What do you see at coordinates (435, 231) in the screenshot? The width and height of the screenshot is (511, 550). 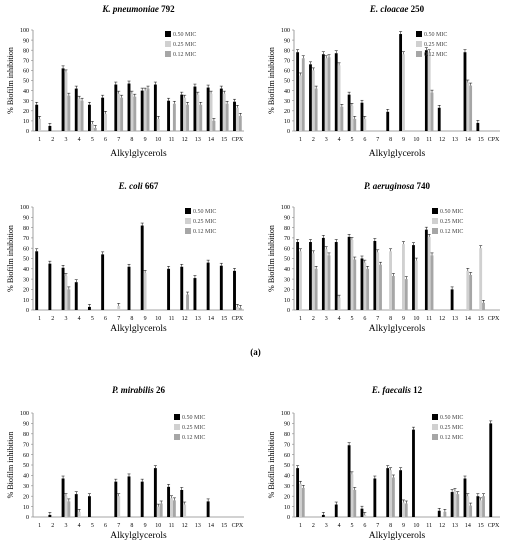 I see `legend-swatch` at bounding box center [435, 231].